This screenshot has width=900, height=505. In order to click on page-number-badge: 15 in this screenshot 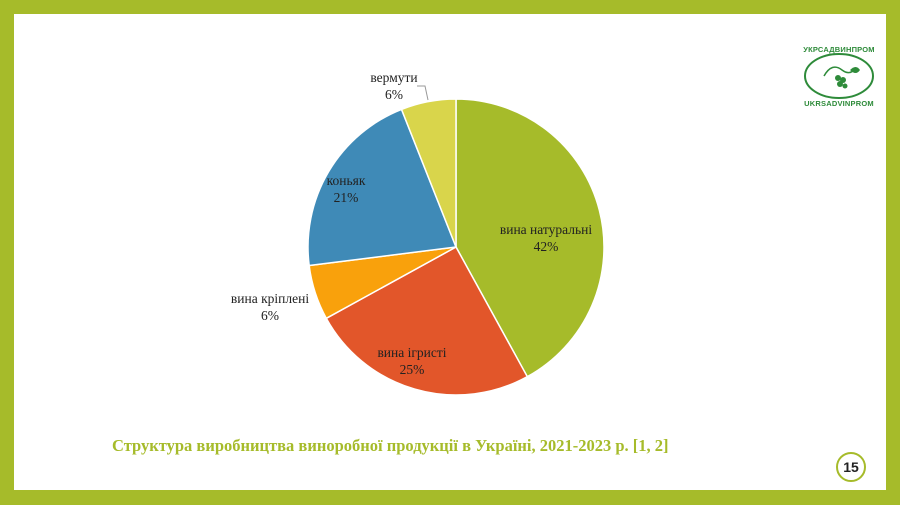, I will do `click(851, 467)`.